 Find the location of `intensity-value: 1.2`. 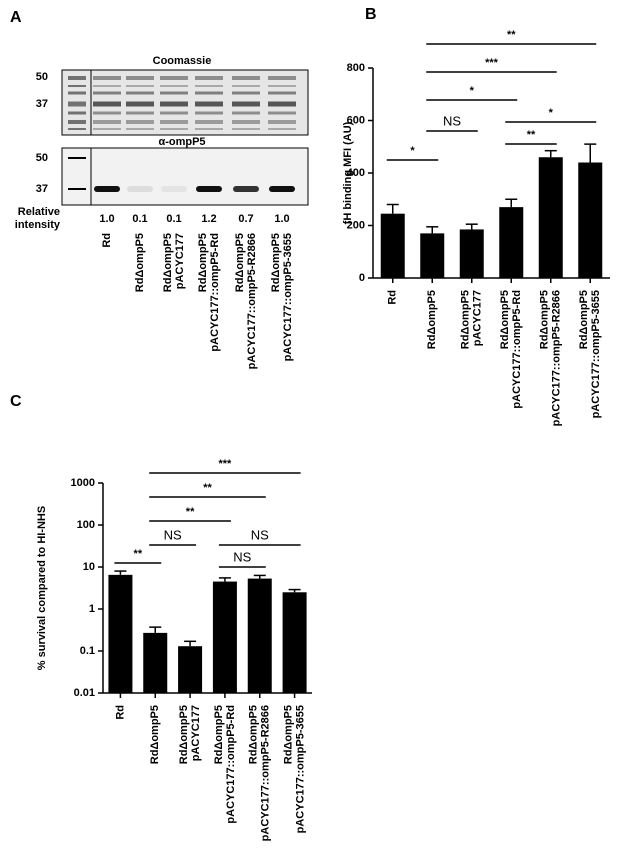

intensity-value: 1.2 is located at coordinates (208, 219).